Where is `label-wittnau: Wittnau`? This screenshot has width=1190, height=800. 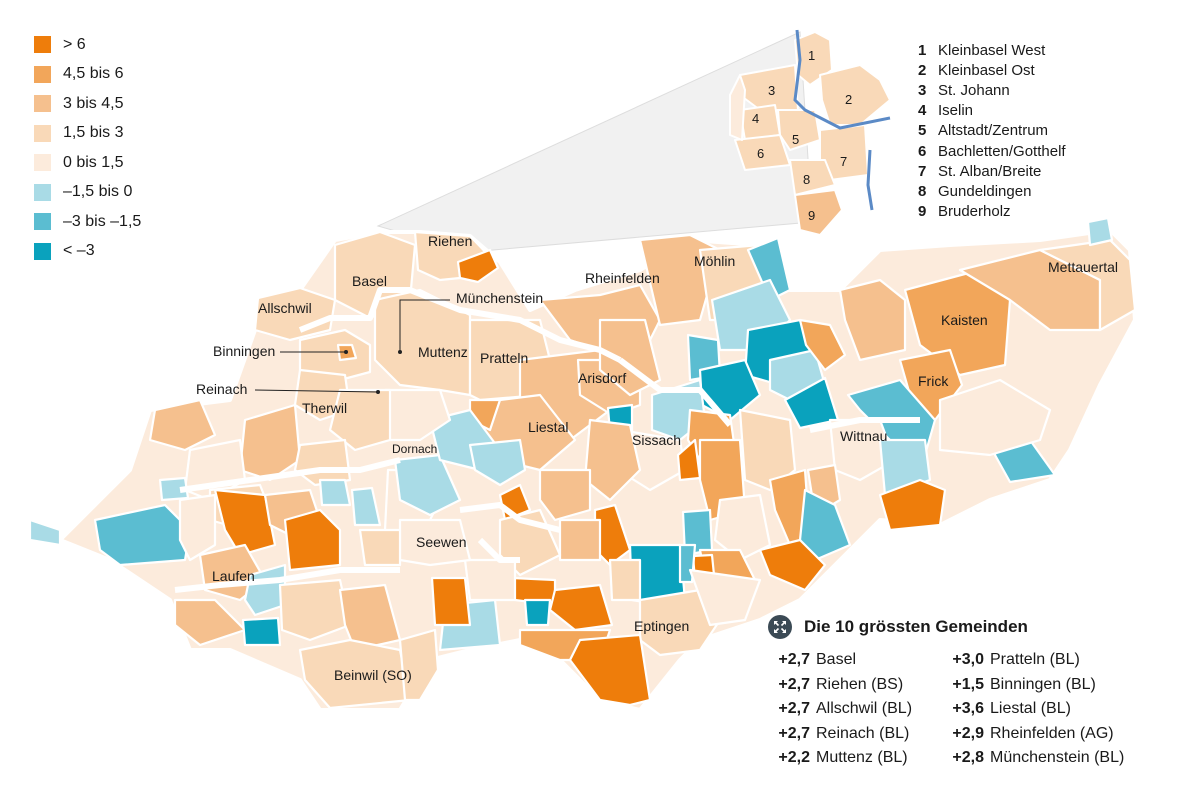
label-wittnau: Wittnau is located at coordinates (863, 436).